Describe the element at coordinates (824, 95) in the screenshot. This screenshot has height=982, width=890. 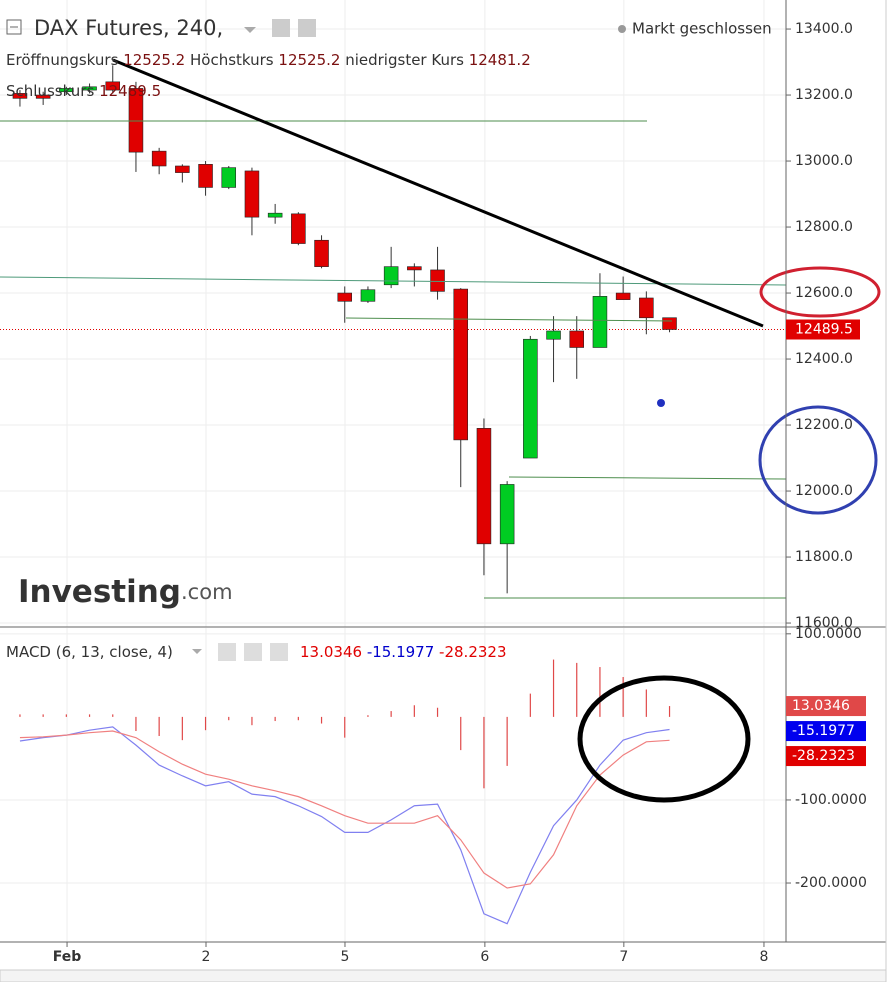
I see `y-tick-label: 13200.0` at that location.